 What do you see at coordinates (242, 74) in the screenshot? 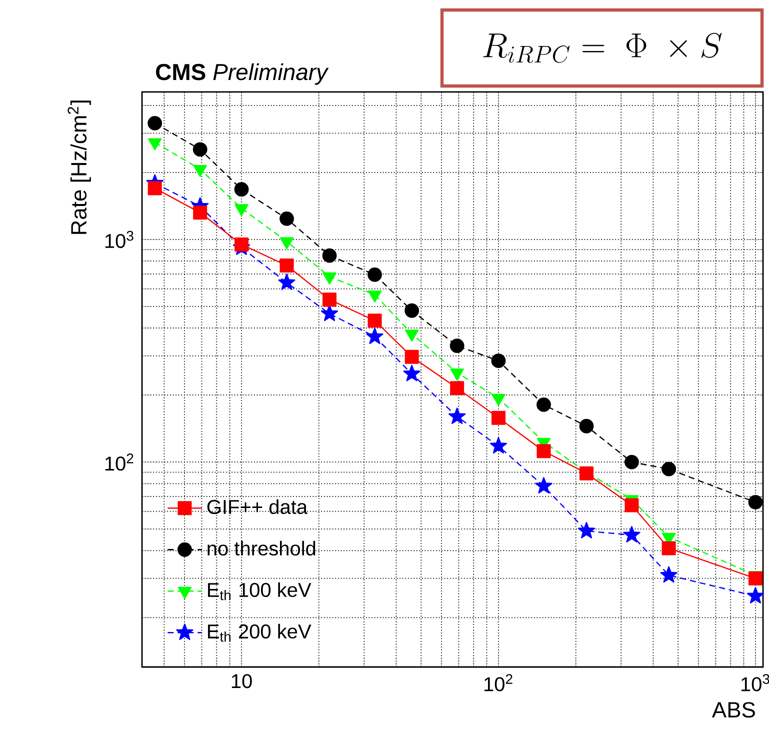
I see `chart-title: CMS Preliminary` at bounding box center [242, 74].